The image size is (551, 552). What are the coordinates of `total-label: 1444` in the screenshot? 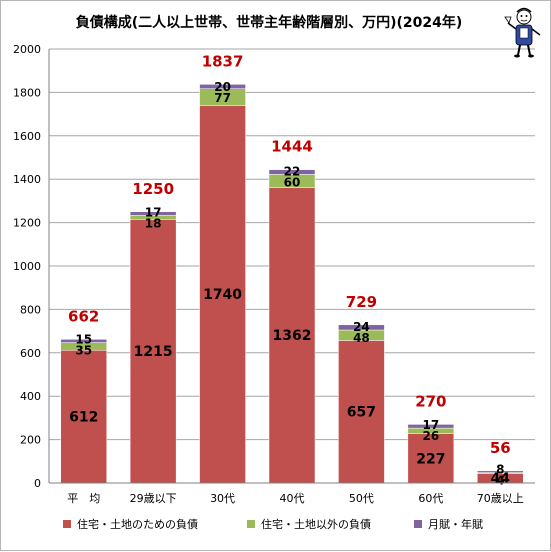 It's located at (292, 147).